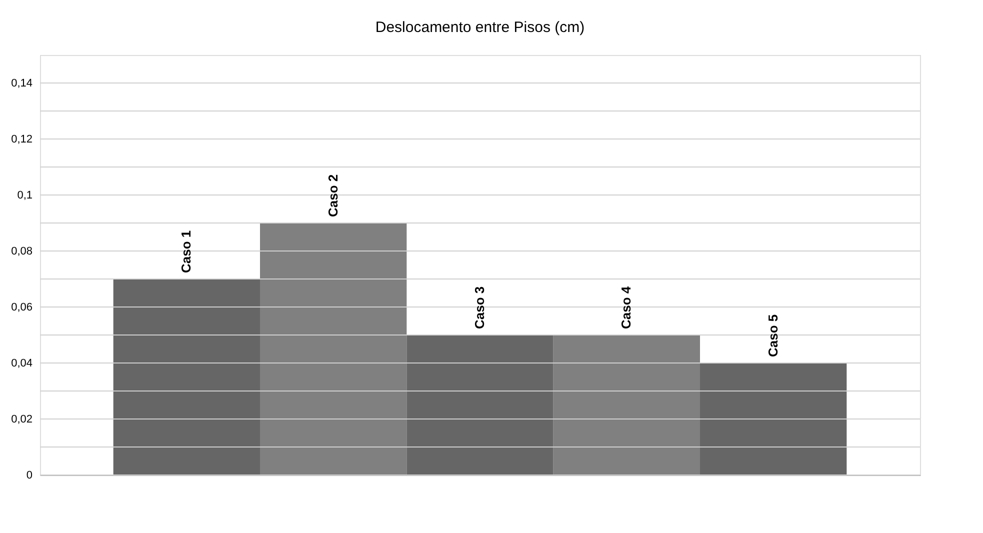 The image size is (983, 533). Describe the element at coordinates (772, 335) in the screenshot. I see `x-tick-label: Caso 5` at that location.